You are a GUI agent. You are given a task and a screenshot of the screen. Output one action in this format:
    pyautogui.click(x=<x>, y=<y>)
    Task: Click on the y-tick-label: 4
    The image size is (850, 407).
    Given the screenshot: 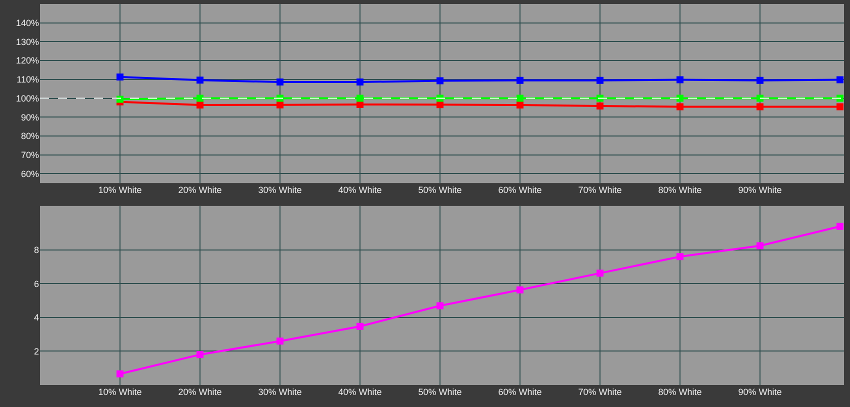 What is the action you would take?
    pyautogui.click(x=36, y=317)
    